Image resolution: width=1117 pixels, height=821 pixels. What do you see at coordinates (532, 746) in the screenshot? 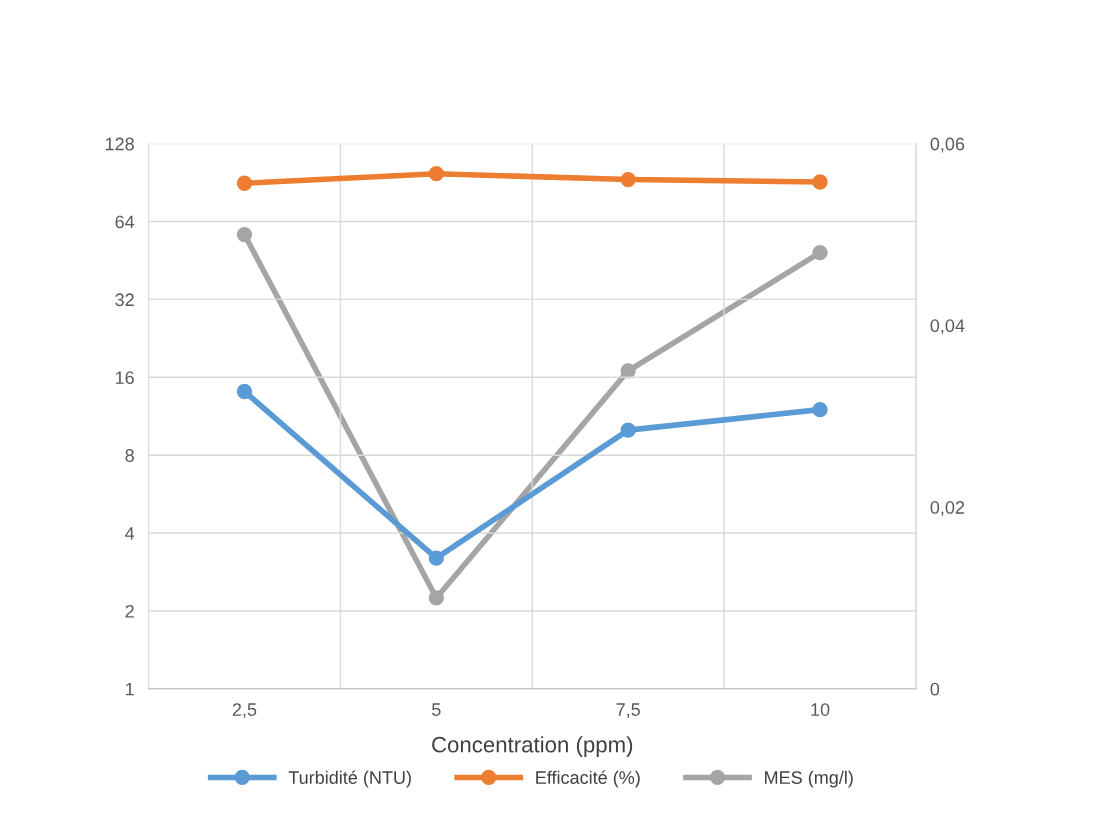
I see `x-axis-title: Concentration (ppm)` at bounding box center [532, 746].